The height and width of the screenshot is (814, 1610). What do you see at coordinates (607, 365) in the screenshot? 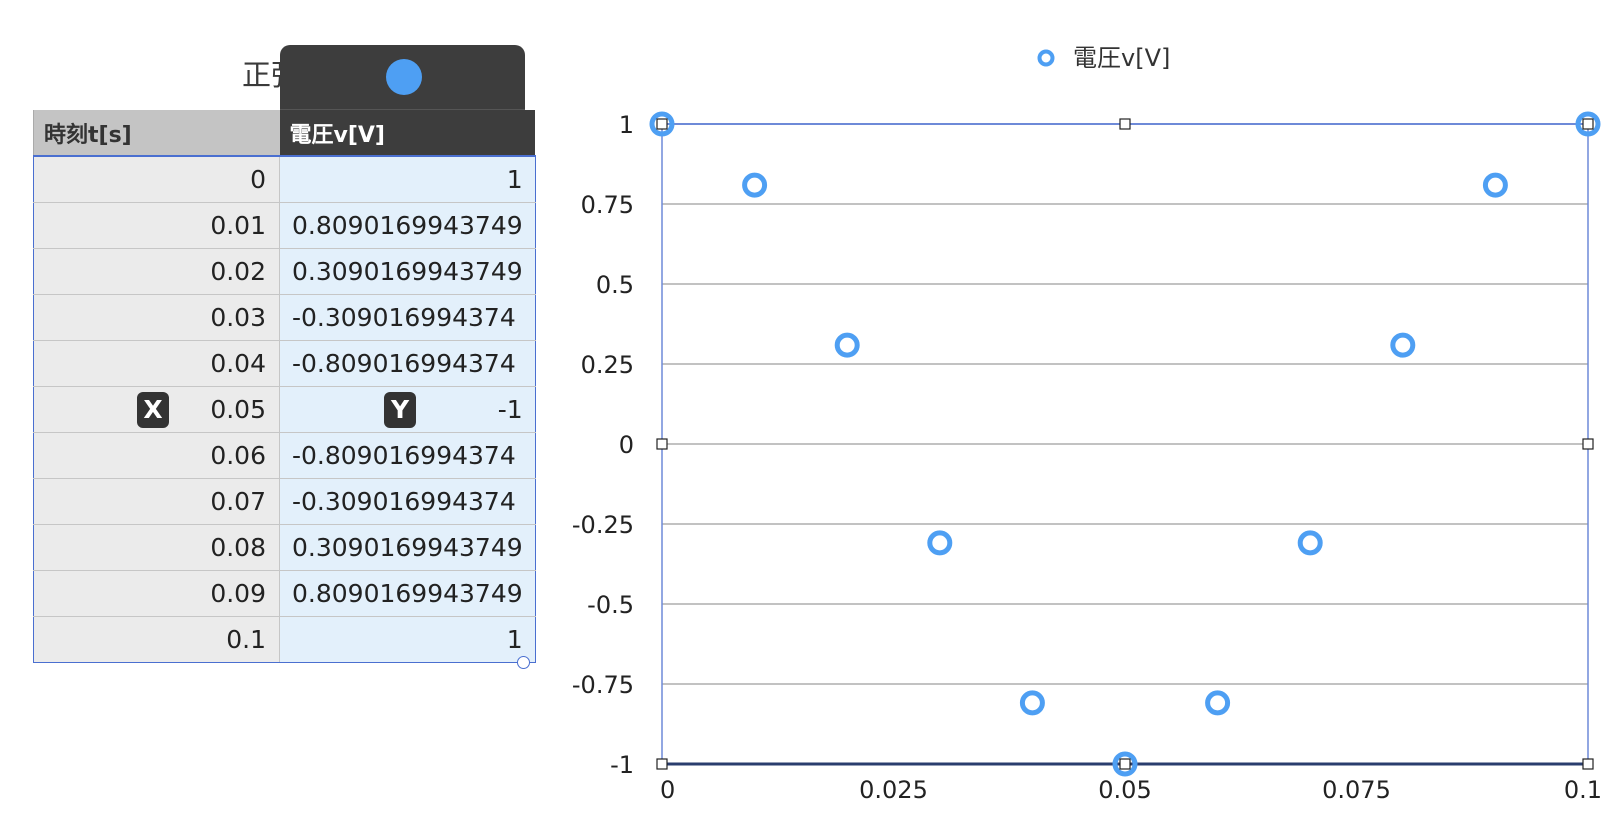
I see `y-tick-label: 0.25` at bounding box center [607, 365].